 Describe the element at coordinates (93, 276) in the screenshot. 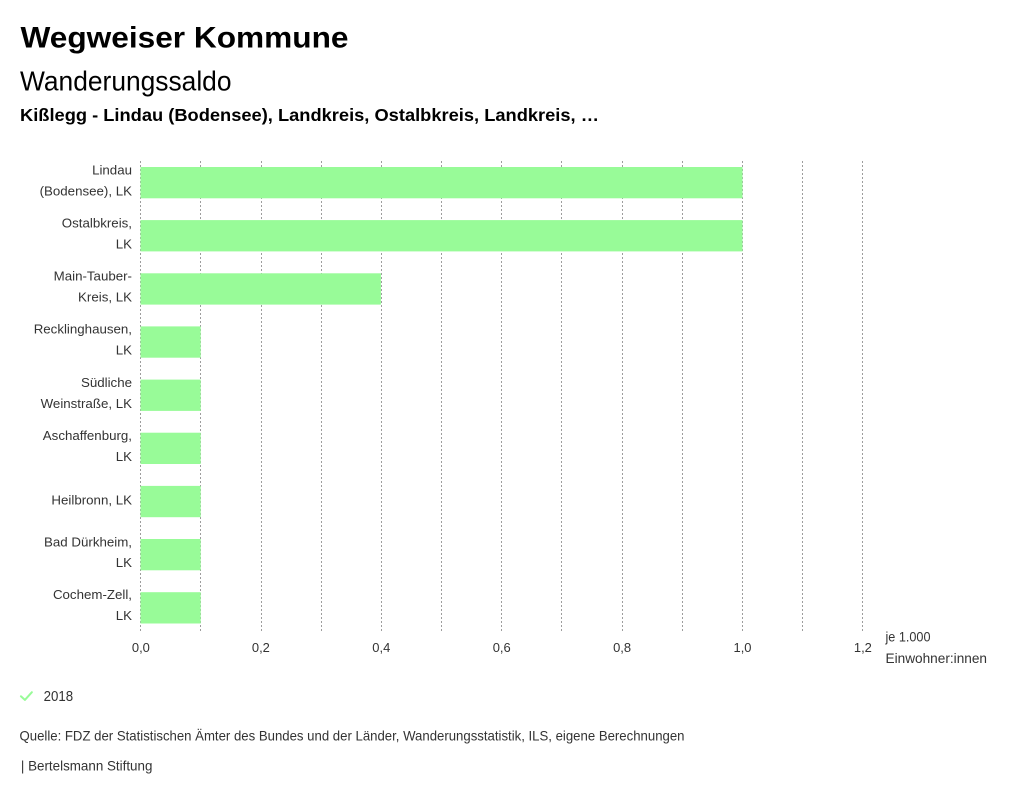

I see `svg-text: Main-Tauber-` at that location.